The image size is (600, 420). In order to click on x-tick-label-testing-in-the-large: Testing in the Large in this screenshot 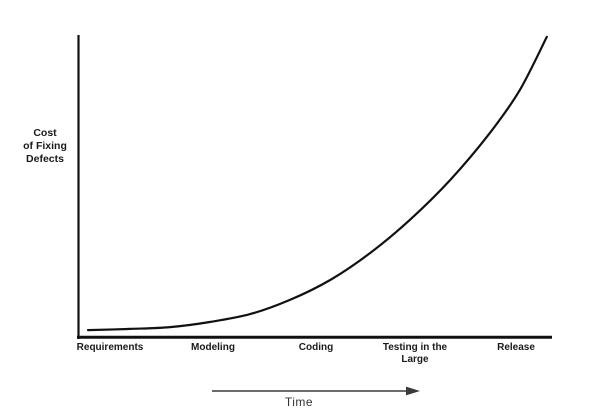, I will do `click(415, 353)`.